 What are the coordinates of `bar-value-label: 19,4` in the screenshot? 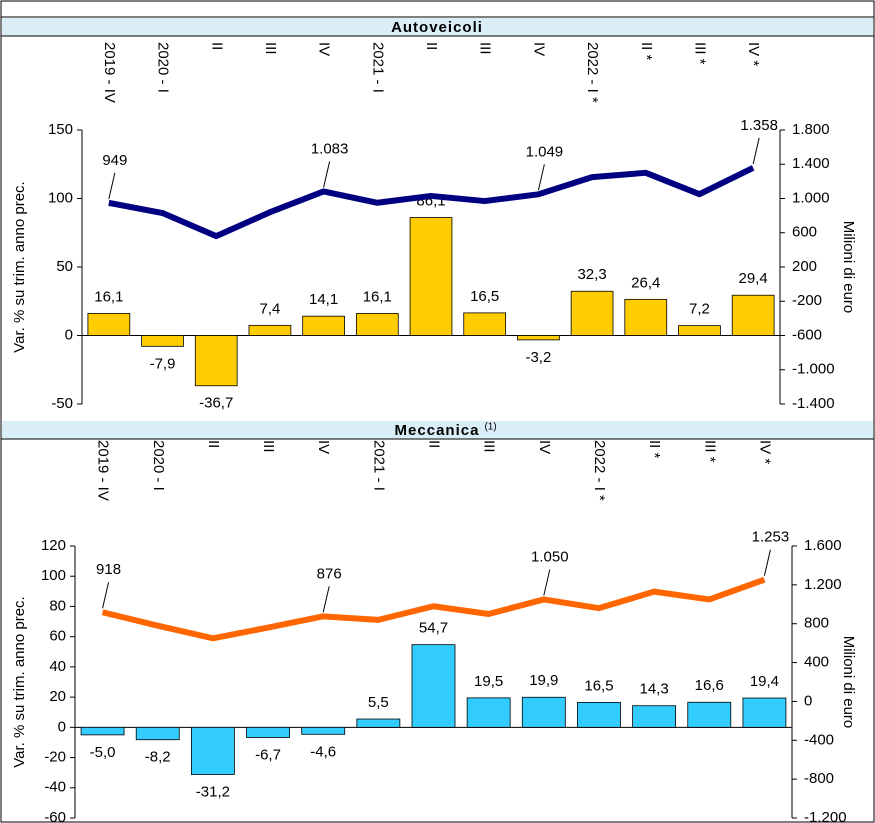 It's located at (764, 681).